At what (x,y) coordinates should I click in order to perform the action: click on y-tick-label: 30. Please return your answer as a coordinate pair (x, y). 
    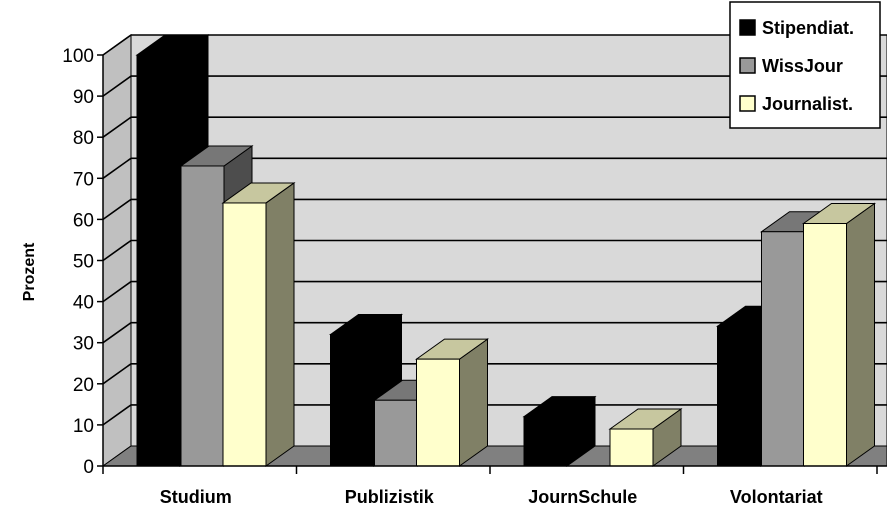
    Looking at the image, I should click on (83, 344).